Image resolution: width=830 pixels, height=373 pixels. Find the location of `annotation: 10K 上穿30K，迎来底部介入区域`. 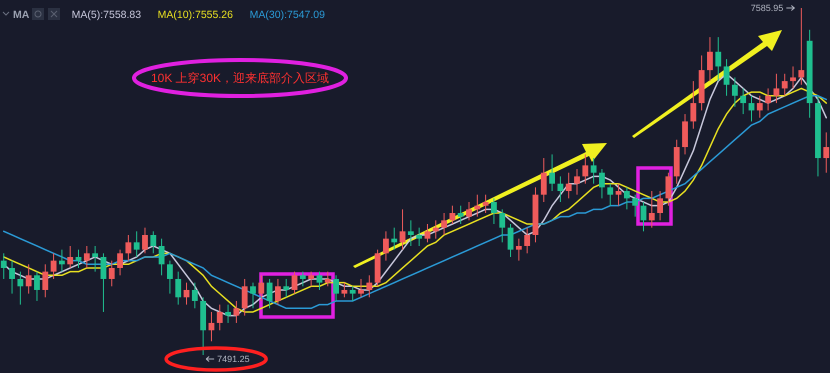

annotation: 10K 上穿30K，迎来底部介入区域 is located at coordinates (240, 78).